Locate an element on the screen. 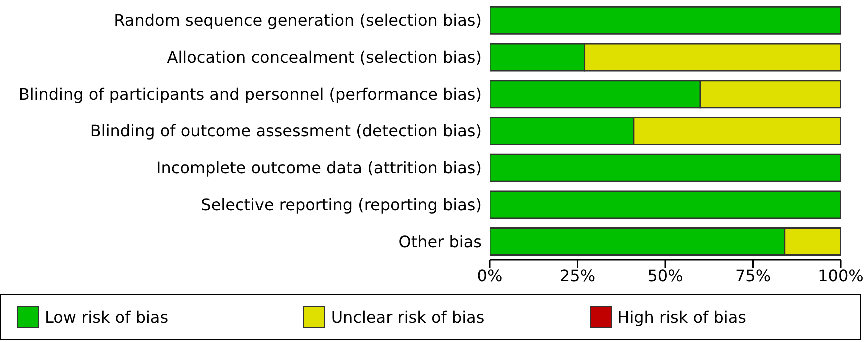  y-tick-label: Random sequence generation (selection bias) is located at coordinates (298, 20).